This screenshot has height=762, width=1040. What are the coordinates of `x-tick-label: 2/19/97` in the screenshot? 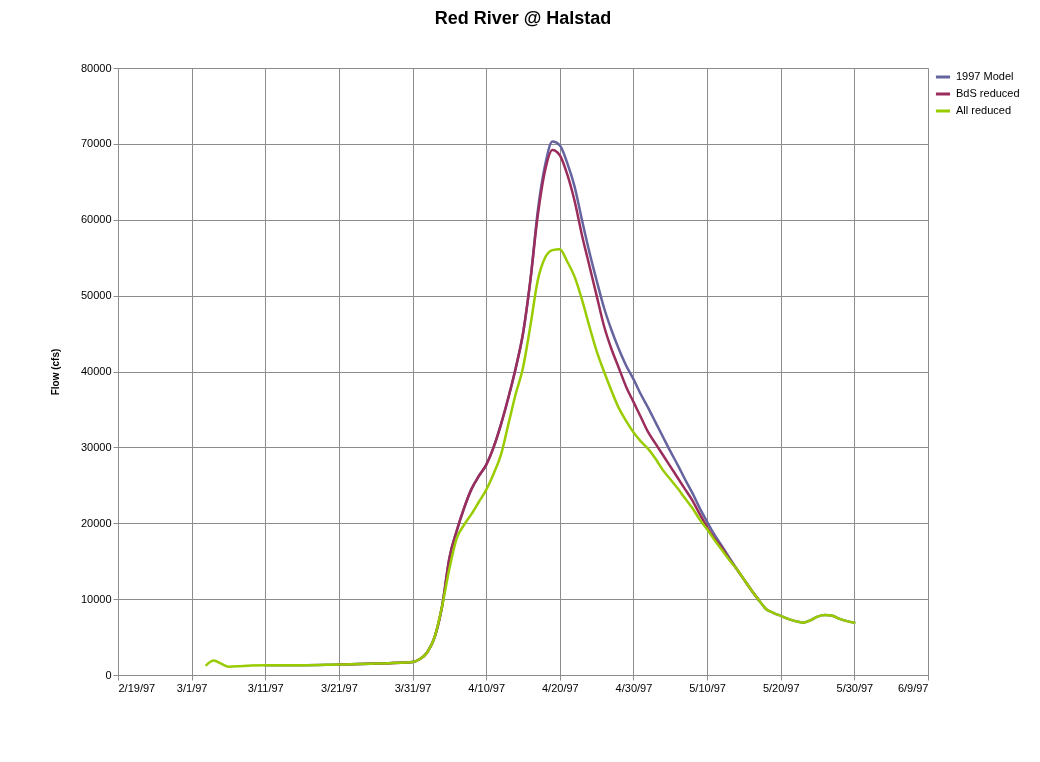 It's located at (137, 687).